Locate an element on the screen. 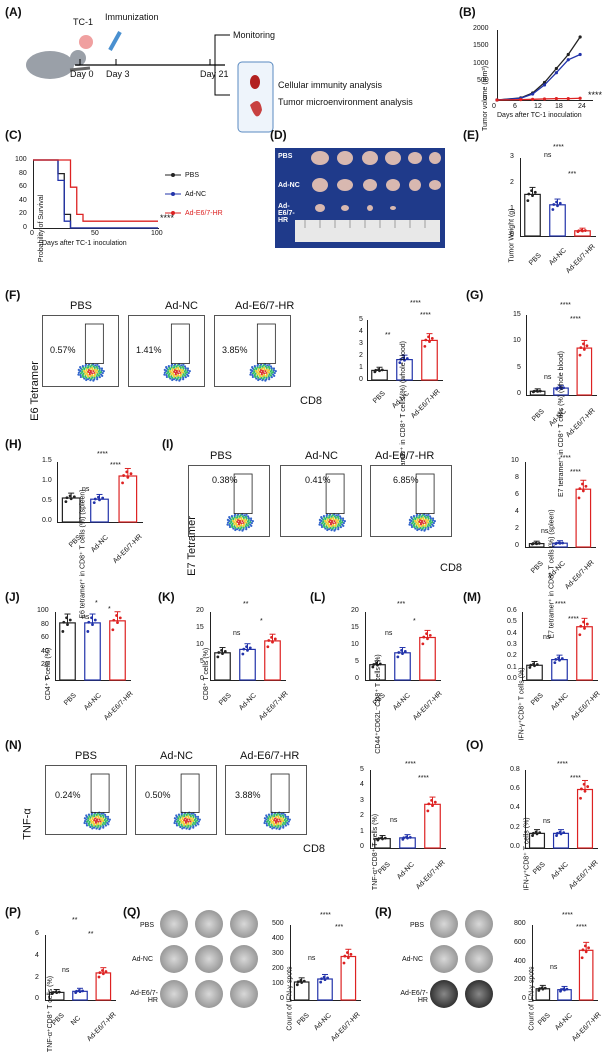 This screenshot has height=1052, width=607. m-ytick-0: 0.0 is located at coordinates (512, 678).